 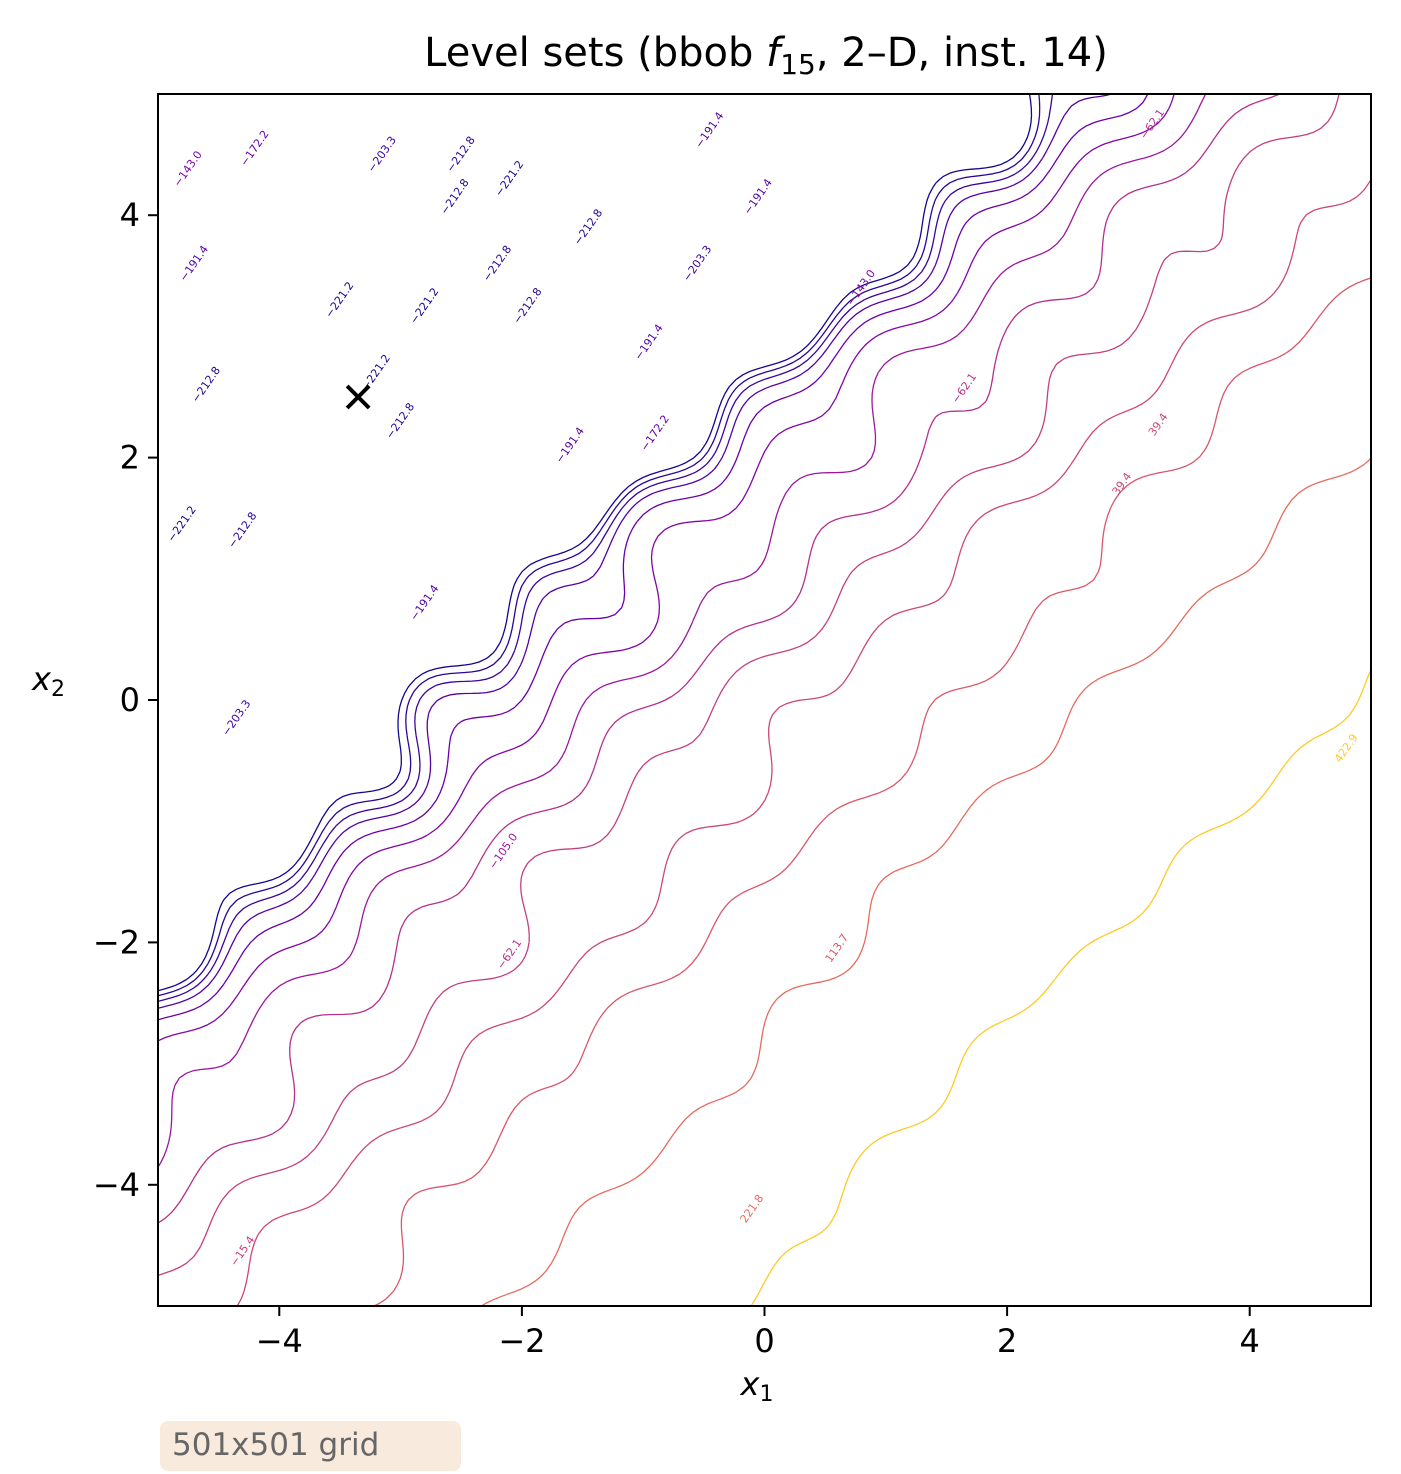 What do you see at coordinates (424, 602) in the screenshot?
I see `contour-label-24: −191.4` at bounding box center [424, 602].